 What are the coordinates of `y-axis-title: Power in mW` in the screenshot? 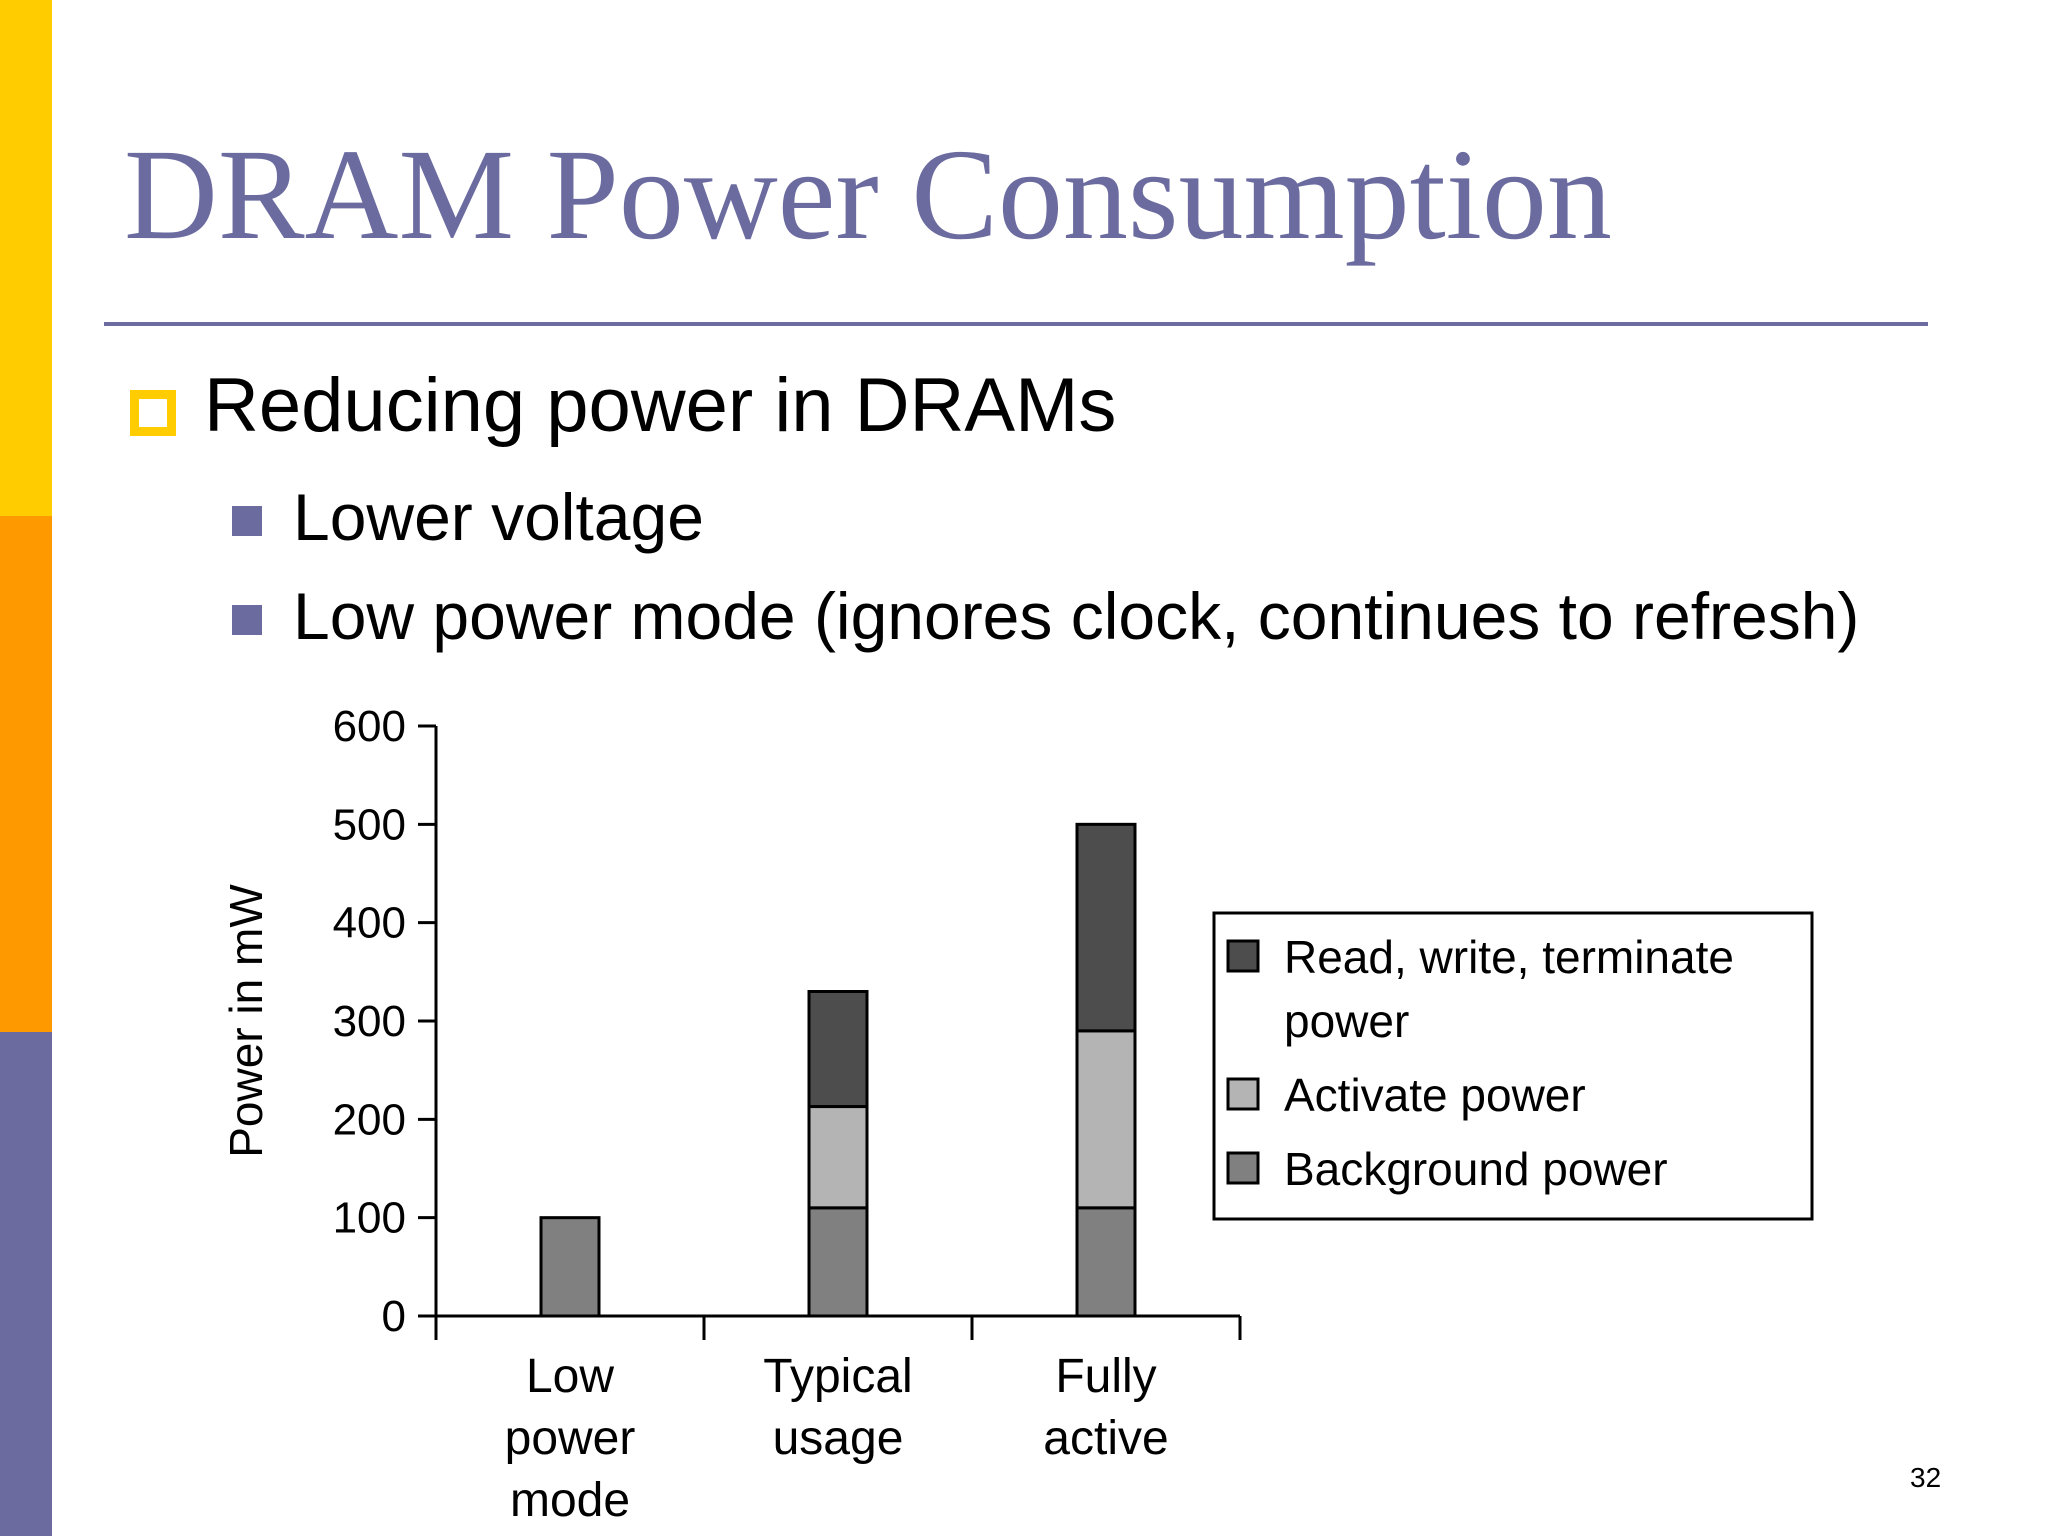 It's located at (246, 1021).